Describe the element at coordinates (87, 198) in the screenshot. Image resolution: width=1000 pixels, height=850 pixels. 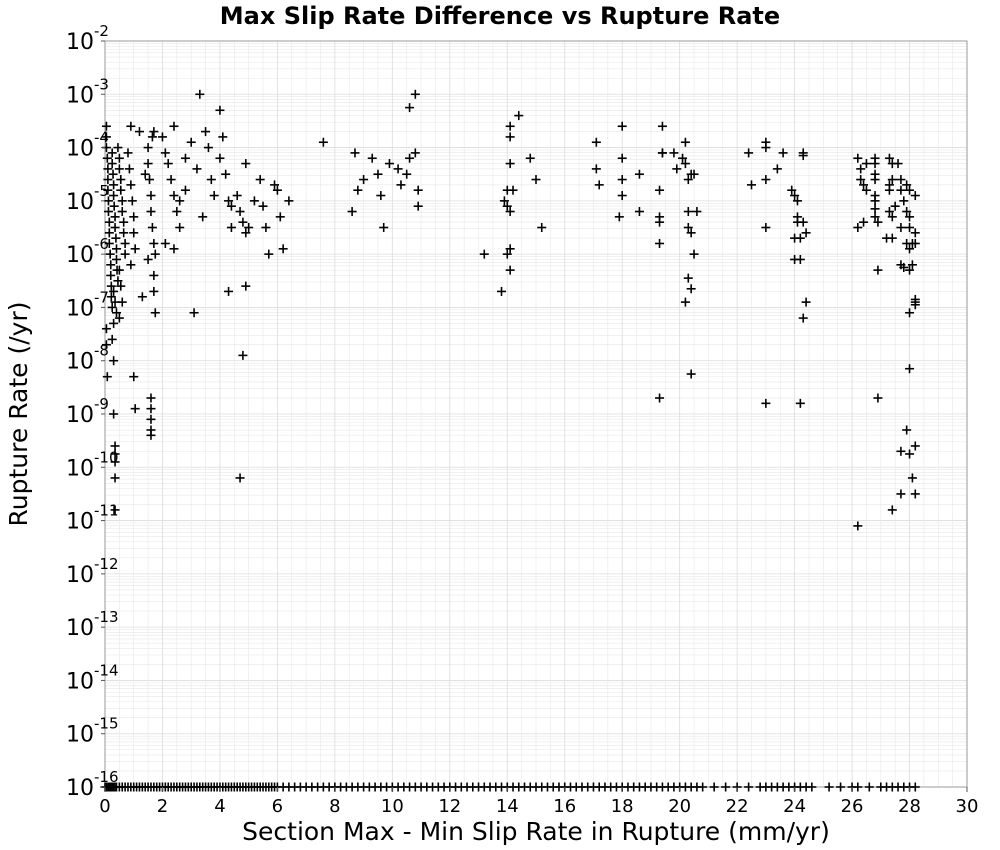
I see `y-tick-label: 10⁻⁵` at that location.